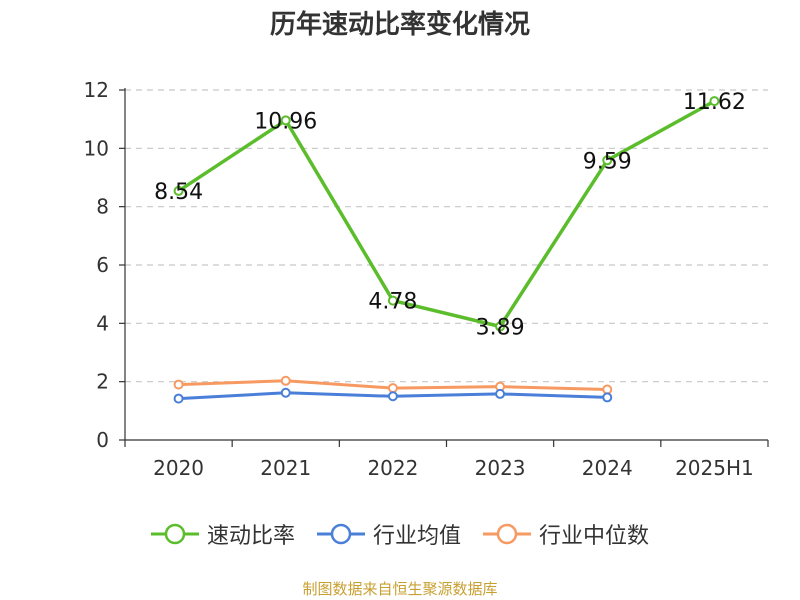  I want to click on series-0-point-2021, so click(285, 120).